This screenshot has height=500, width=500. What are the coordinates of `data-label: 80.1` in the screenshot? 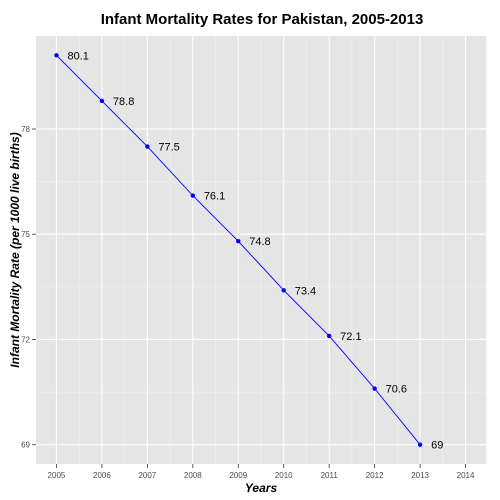 It's located at (77, 56).